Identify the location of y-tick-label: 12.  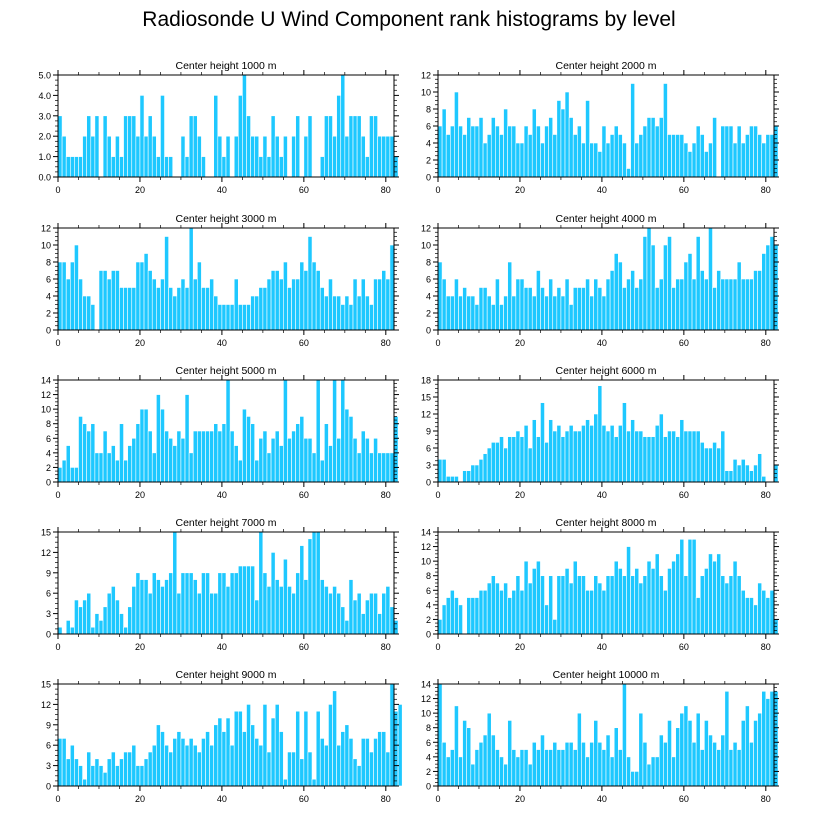
(46, 395).